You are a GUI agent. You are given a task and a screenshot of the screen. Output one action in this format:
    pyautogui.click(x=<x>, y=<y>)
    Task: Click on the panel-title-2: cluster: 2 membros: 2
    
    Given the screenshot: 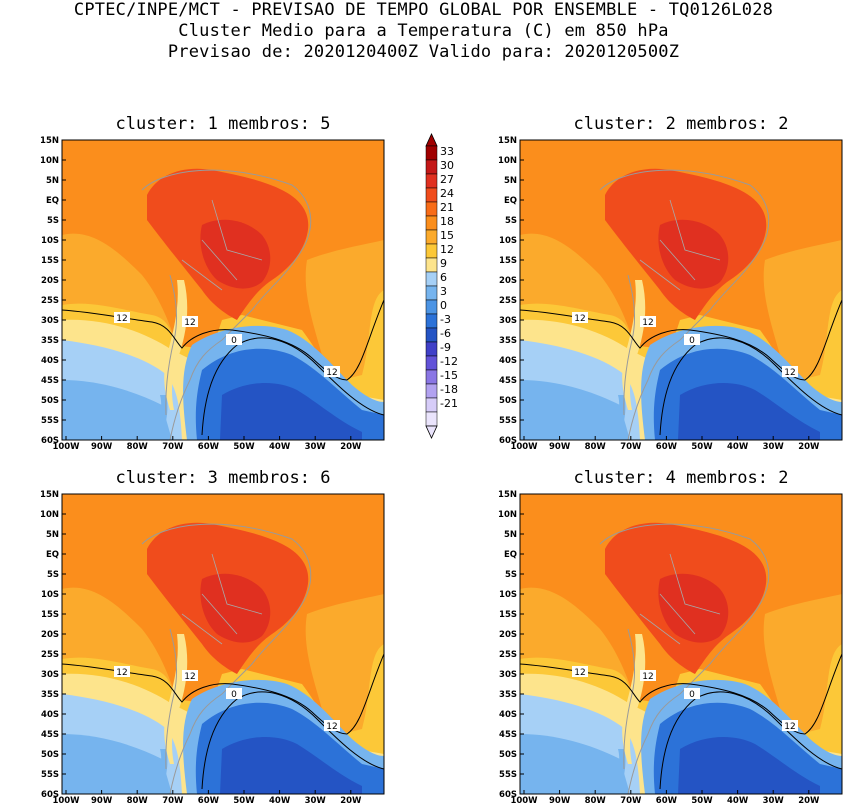 What is the action you would take?
    pyautogui.click(x=681, y=124)
    